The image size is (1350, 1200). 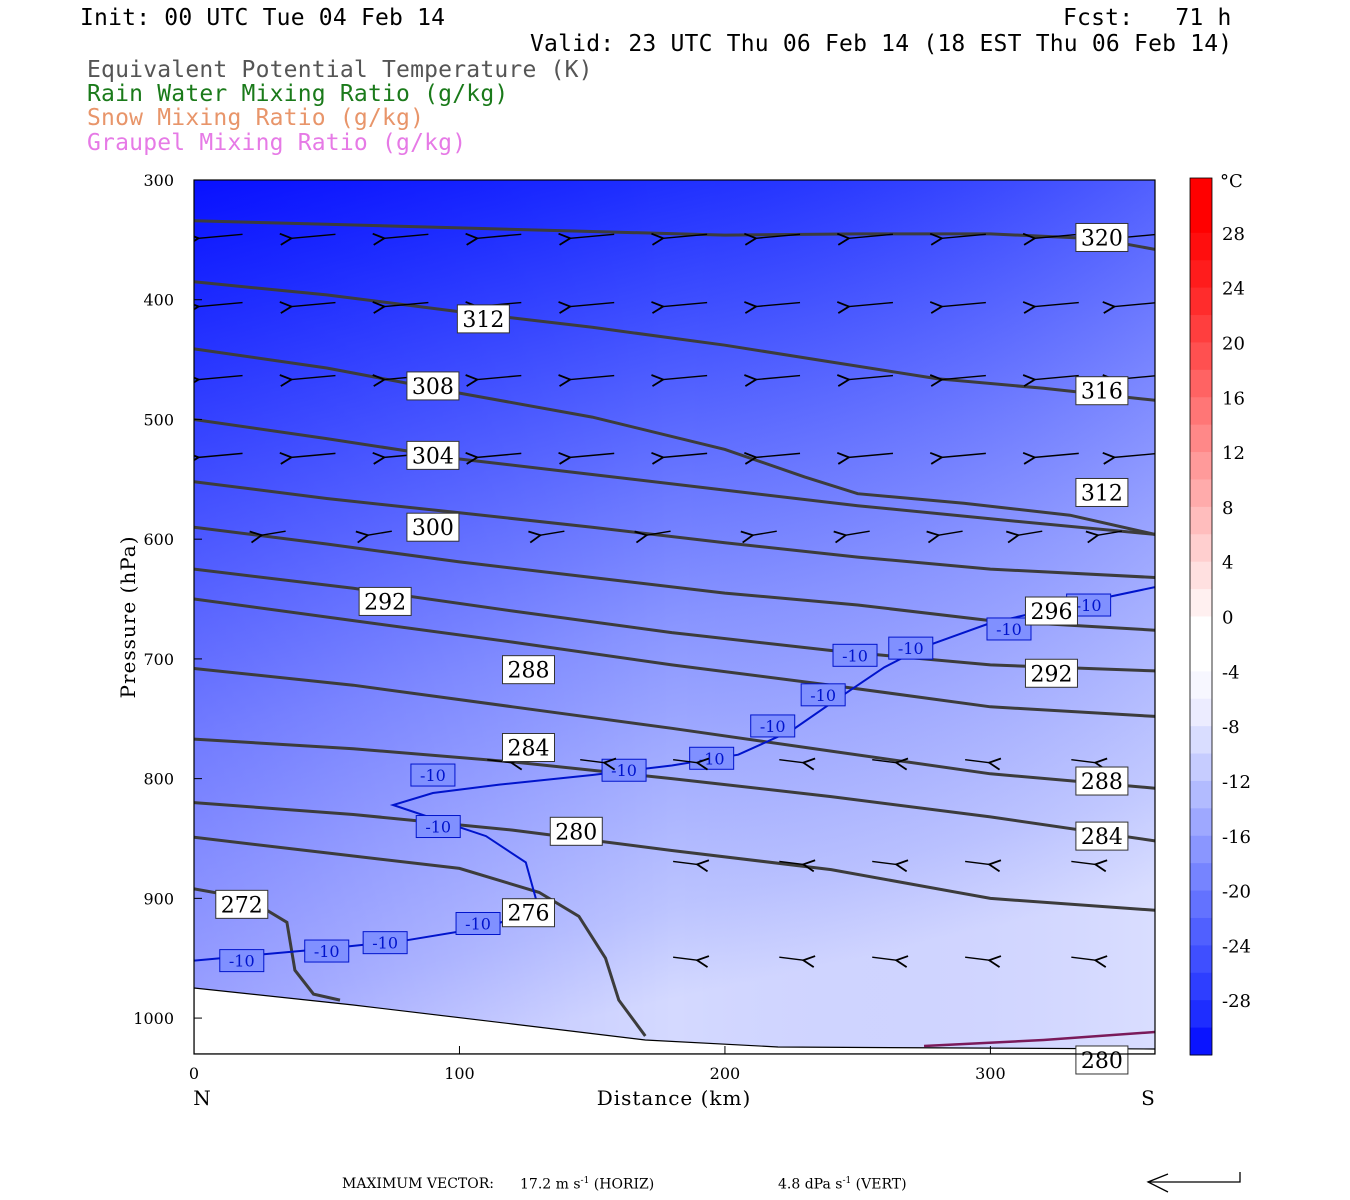 I want to click on colorbar-tick-label: 8, so click(x=1227, y=508).